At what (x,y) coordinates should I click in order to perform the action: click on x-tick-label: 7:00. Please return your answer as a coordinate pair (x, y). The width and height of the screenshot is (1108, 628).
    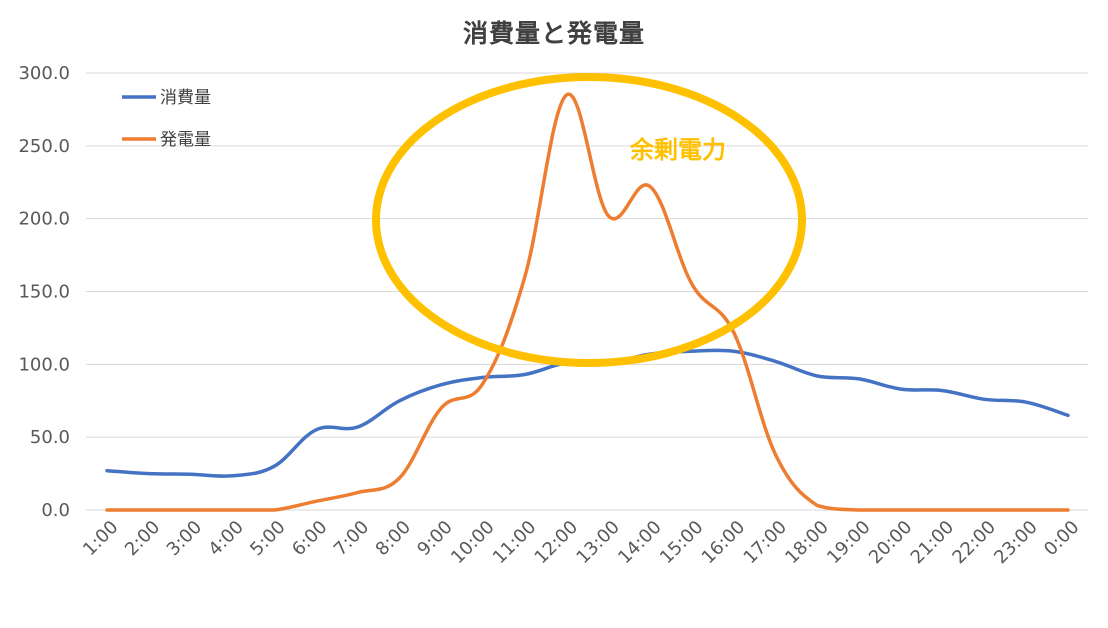
    Looking at the image, I should click on (351, 538).